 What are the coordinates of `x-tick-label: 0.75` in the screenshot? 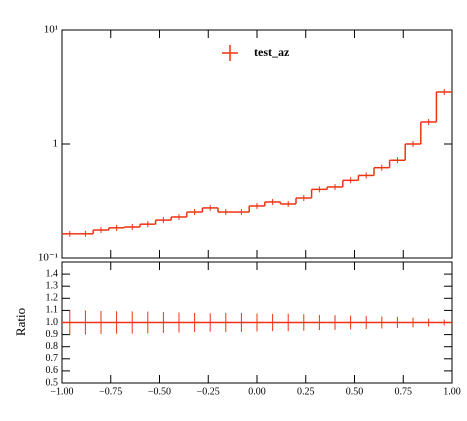 It's located at (404, 391).